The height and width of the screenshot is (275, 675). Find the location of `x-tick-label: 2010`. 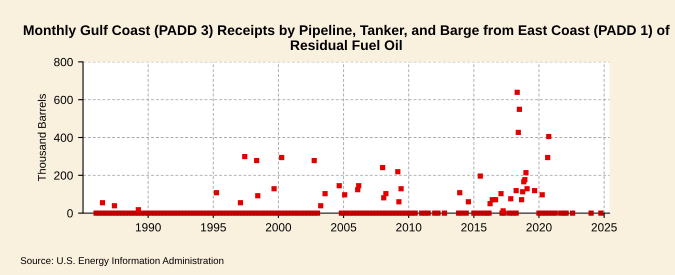

x-tick-label: 2010 is located at coordinates (409, 227).